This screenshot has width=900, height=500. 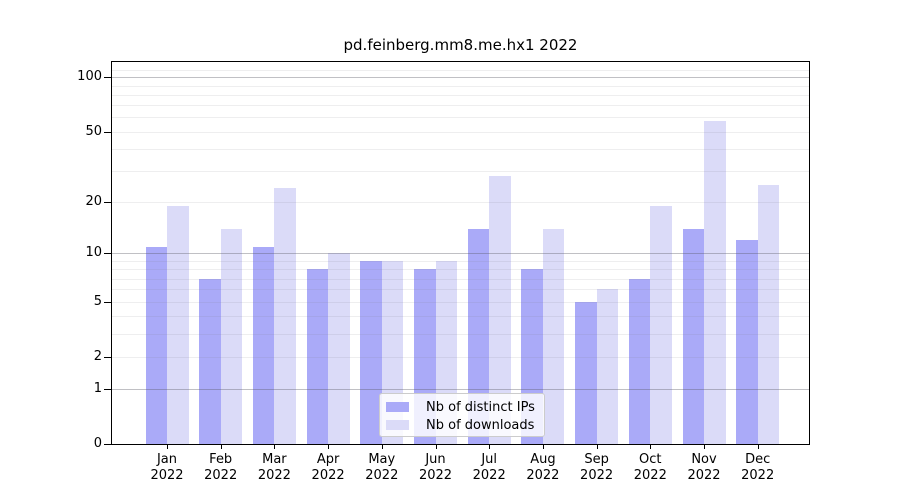 I want to click on x-tick-label: Dec 2022, so click(x=758, y=468).